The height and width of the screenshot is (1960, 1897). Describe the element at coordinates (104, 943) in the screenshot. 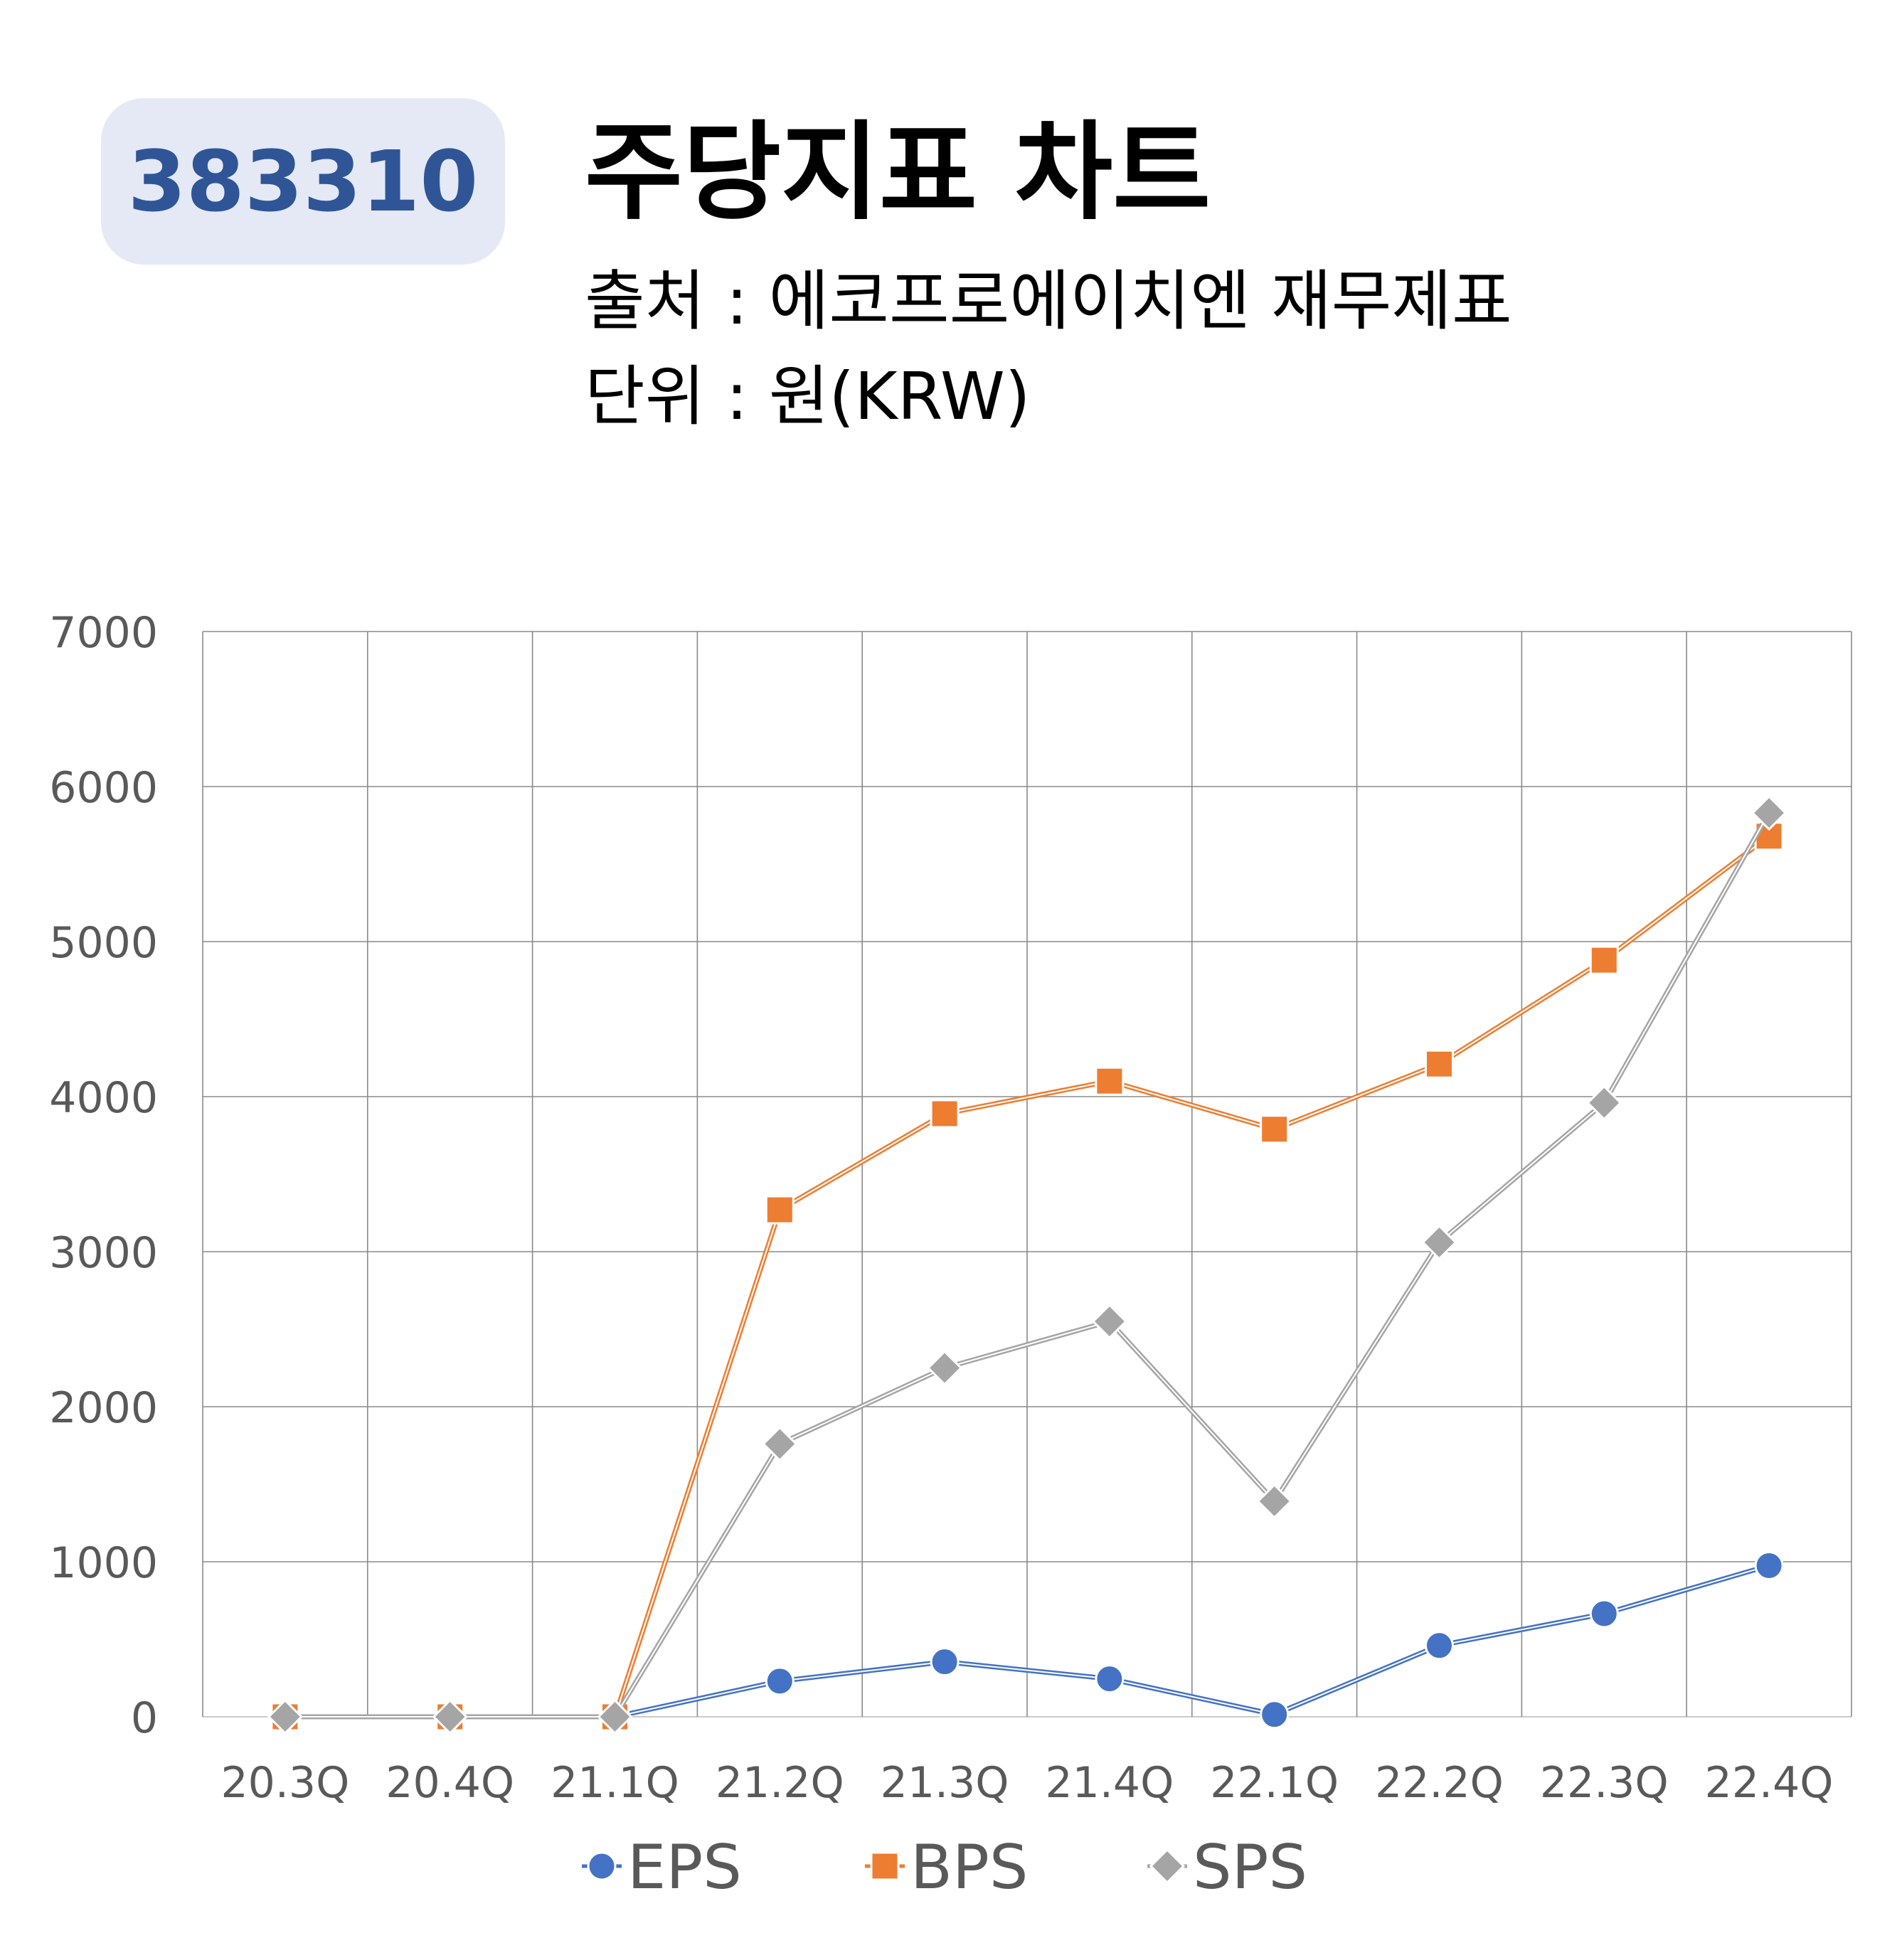

I see `y-tick-label: 5000` at that location.